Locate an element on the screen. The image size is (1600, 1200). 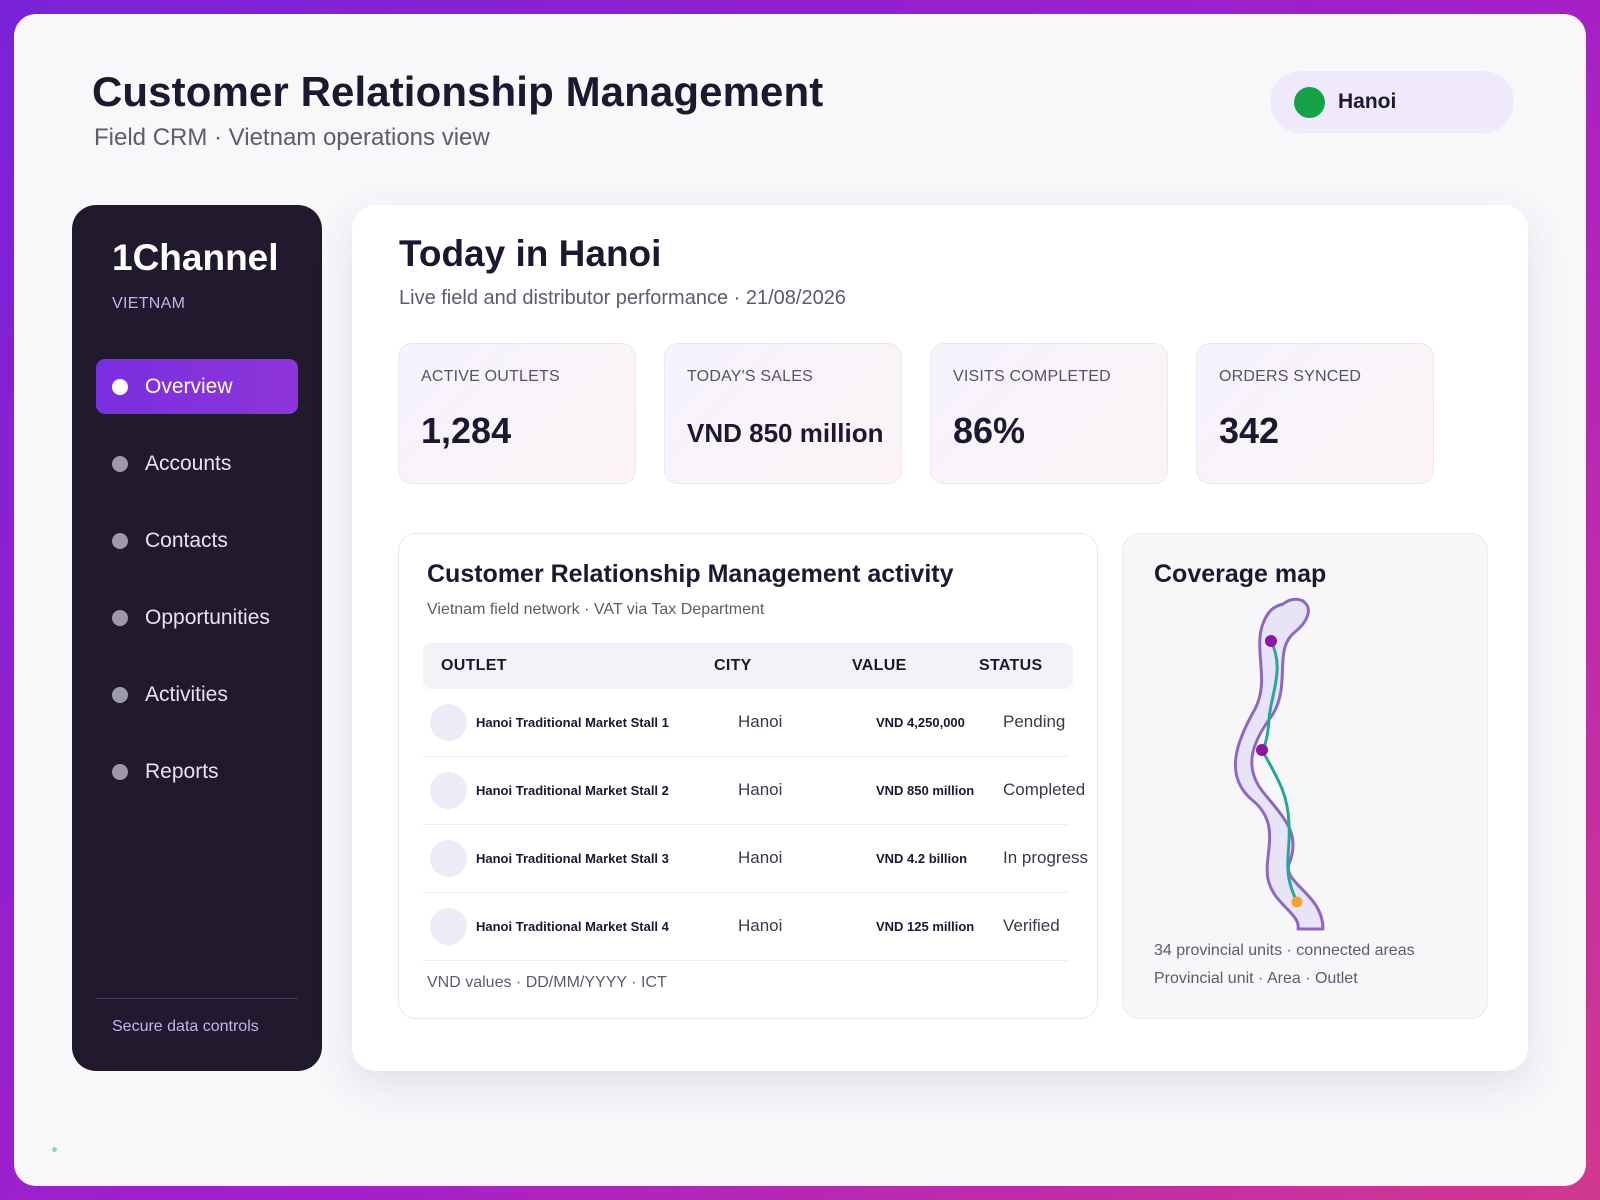
kpi-card-orders-synced: ORDERS SYNCED 342 is located at coordinates (1315, 413).